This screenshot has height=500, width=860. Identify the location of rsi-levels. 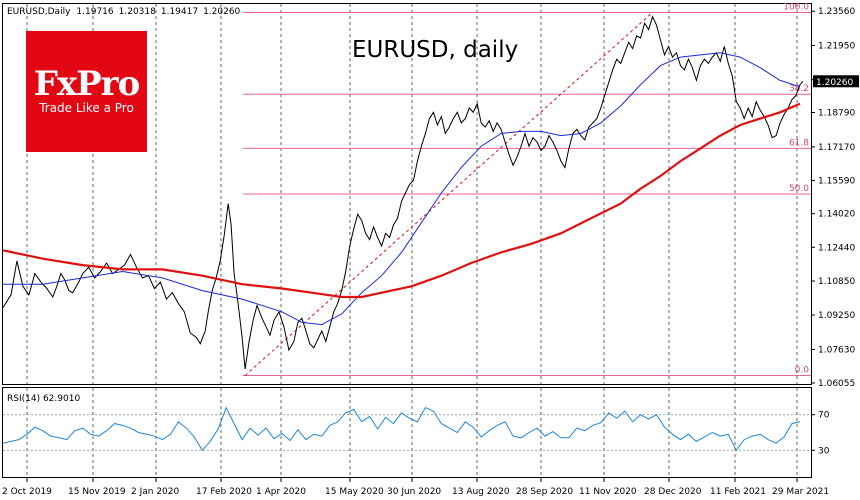
(407, 432).